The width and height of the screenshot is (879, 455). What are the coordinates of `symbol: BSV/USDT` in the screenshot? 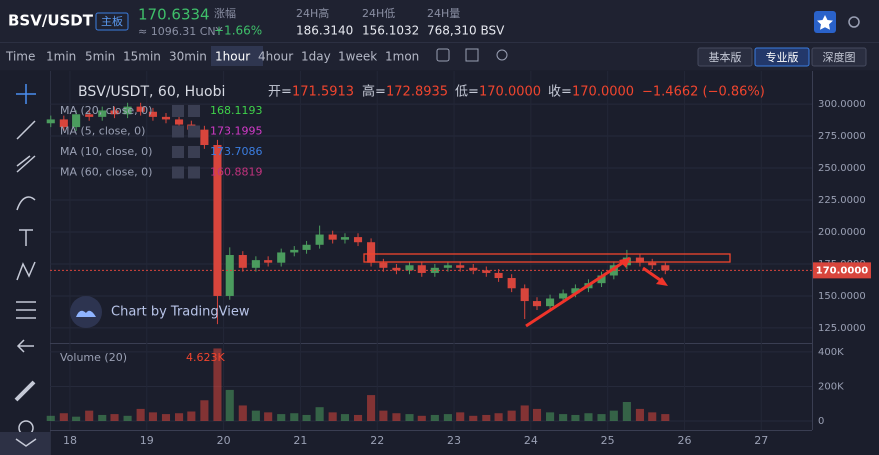 It's located at (51, 21).